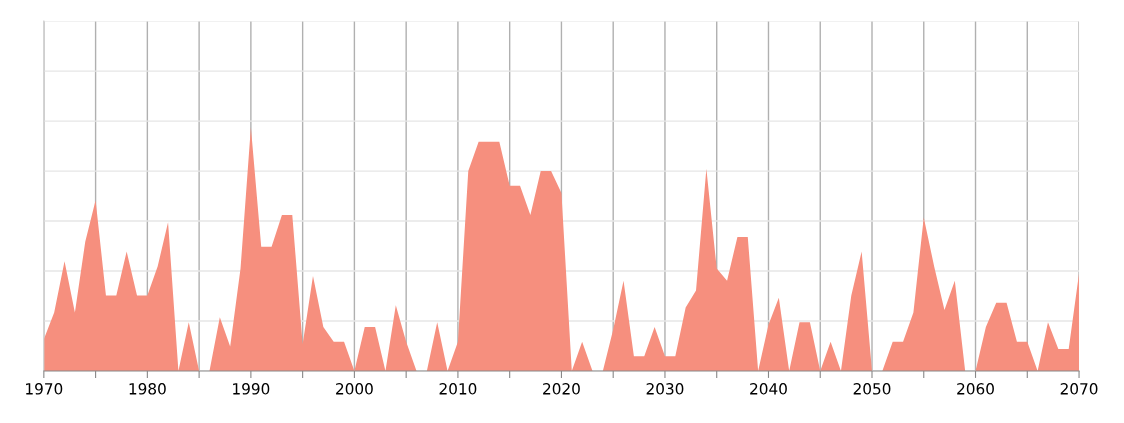 The width and height of the screenshot is (1124, 423). I want to click on x-tick-label: 2030, so click(665, 389).